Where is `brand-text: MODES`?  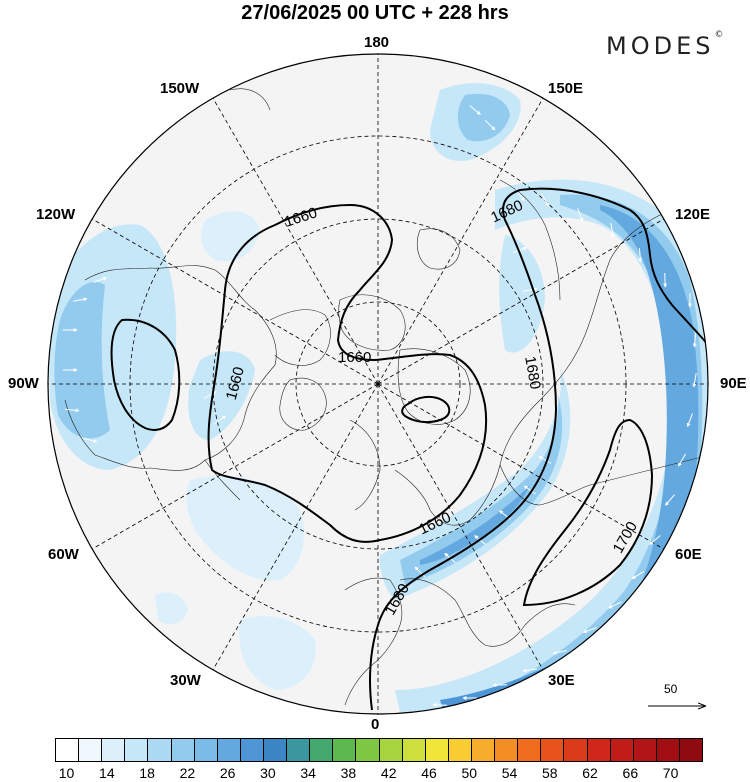
brand-text: MODES is located at coordinates (660, 46).